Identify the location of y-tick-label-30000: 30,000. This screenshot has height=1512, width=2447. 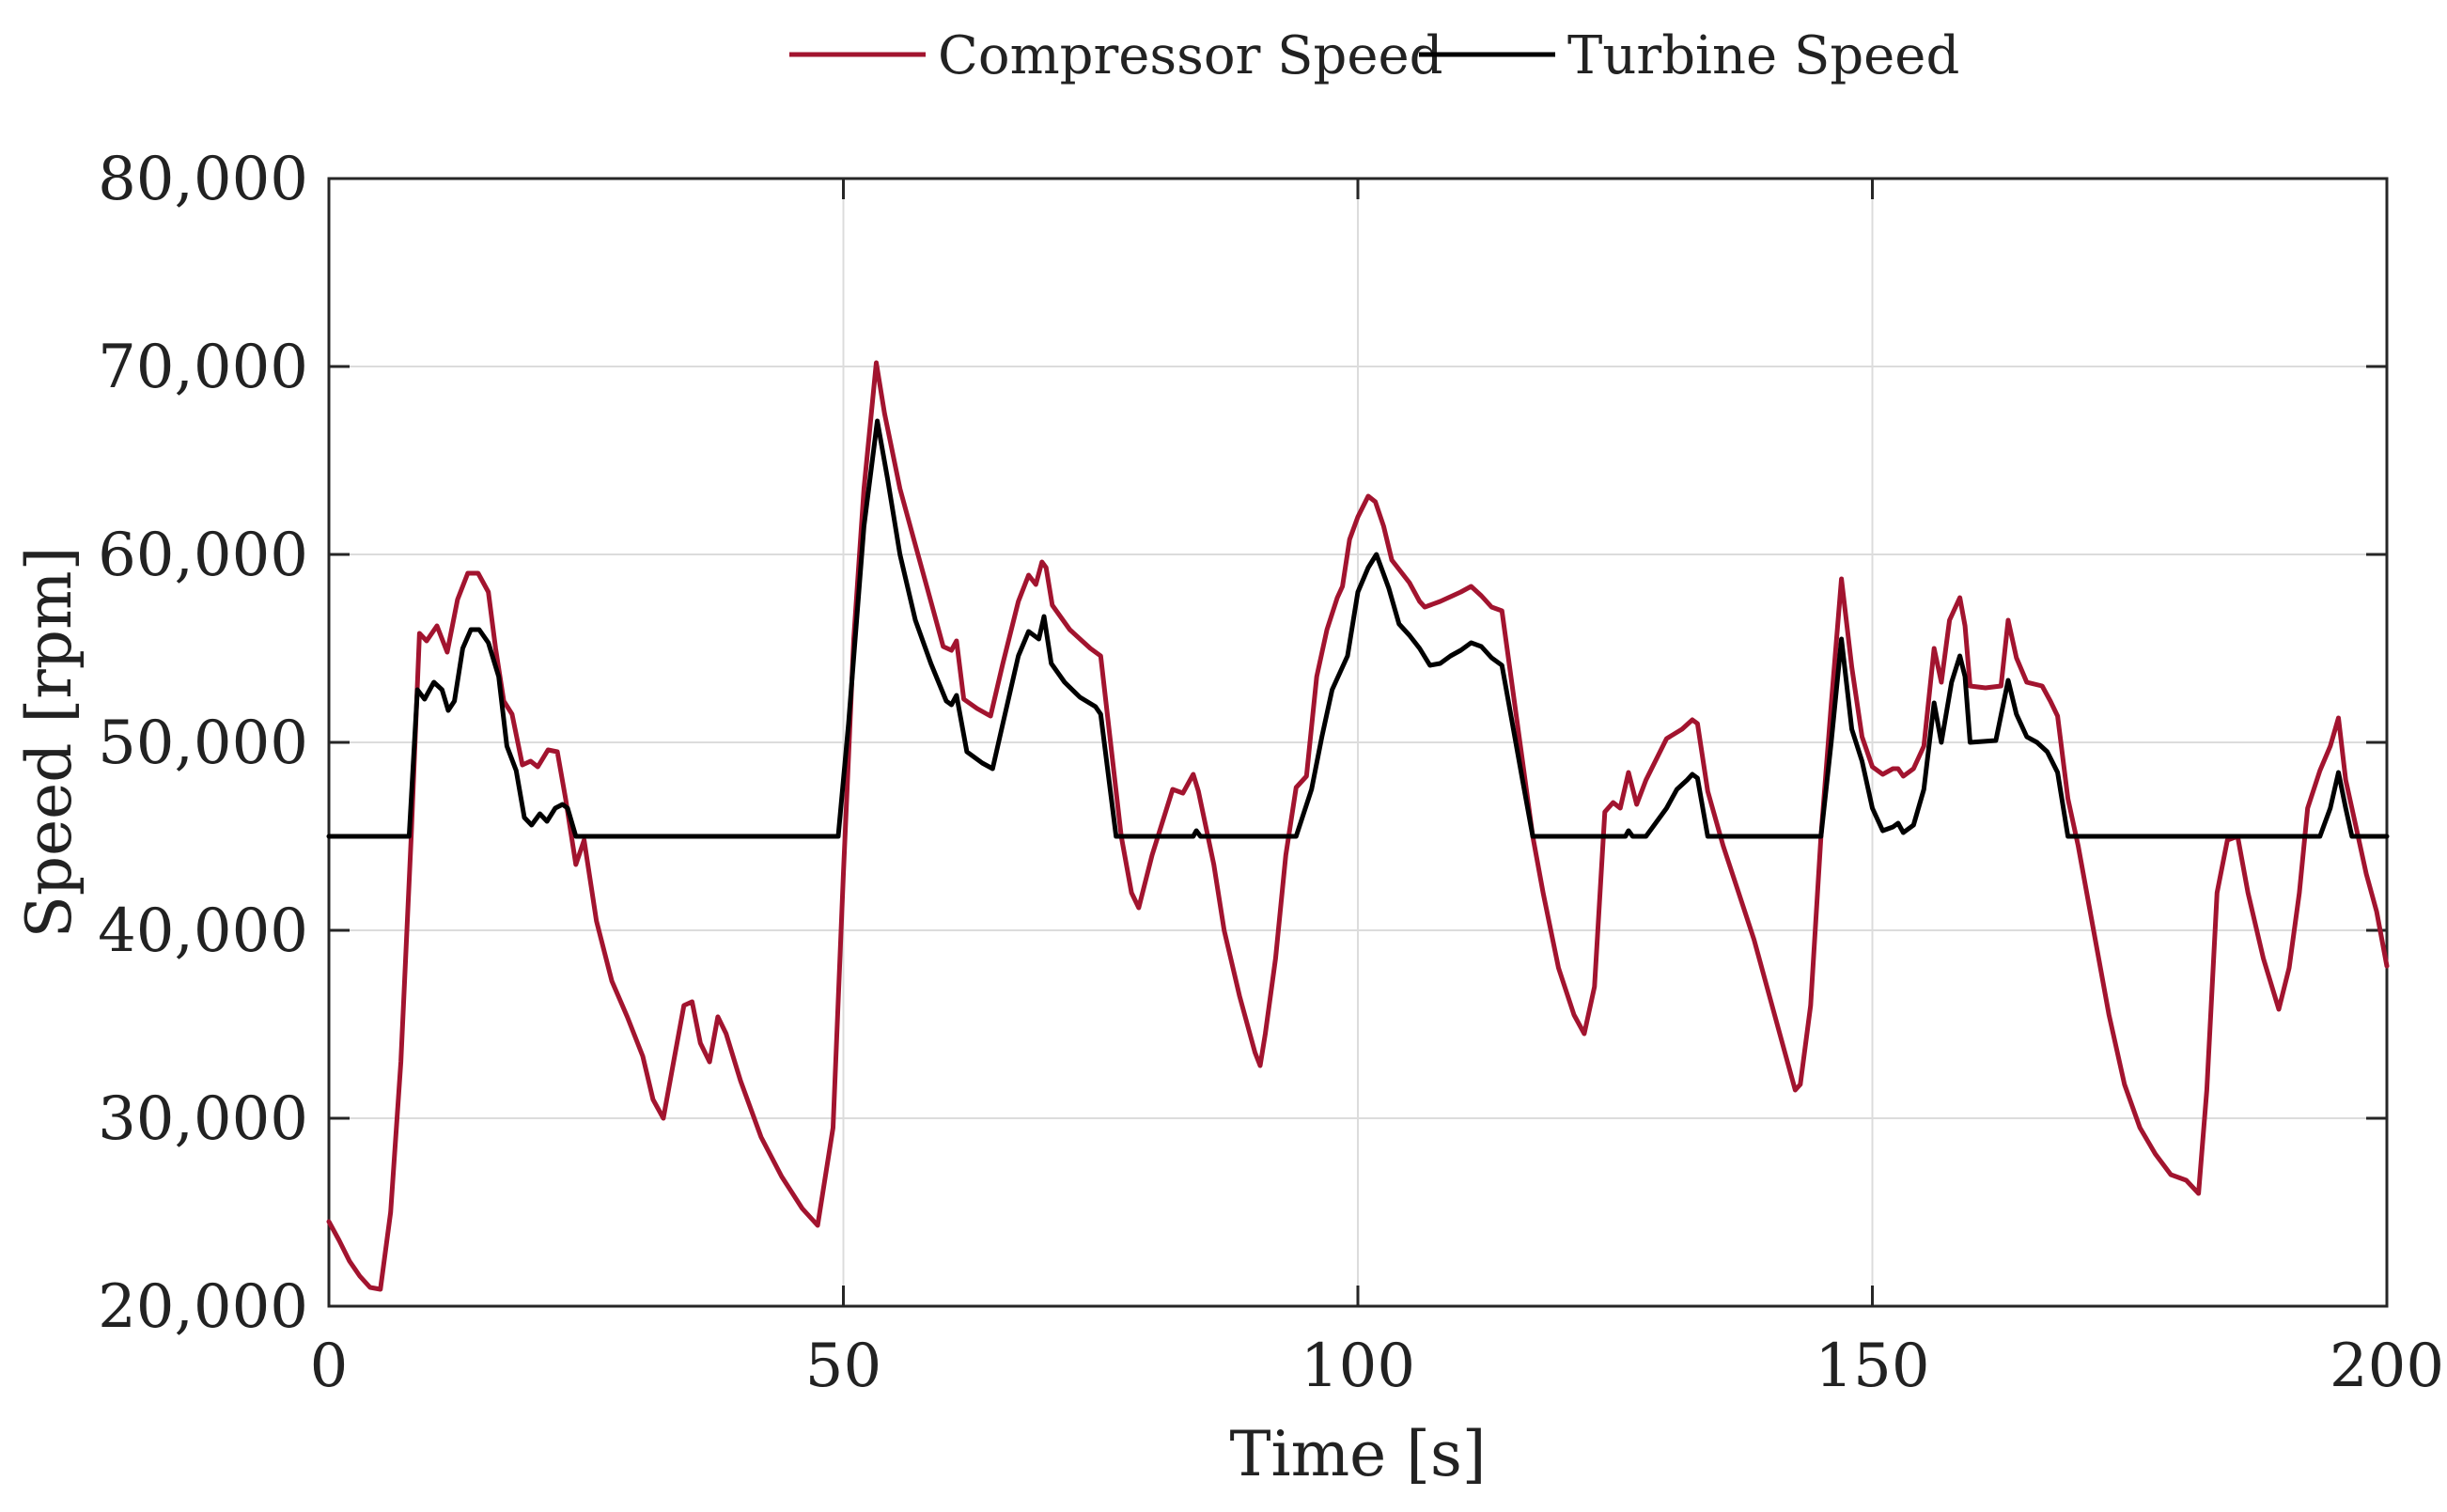
(203, 1119).